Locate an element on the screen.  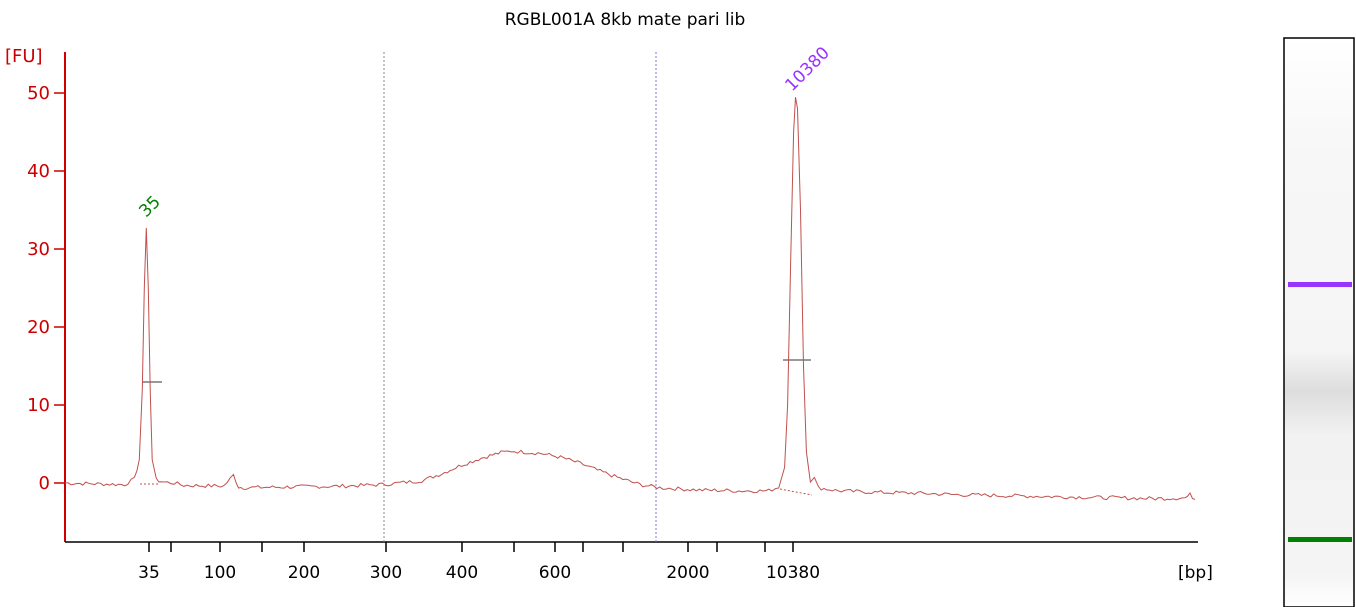
x-tick-label: 300 is located at coordinates (386, 573).